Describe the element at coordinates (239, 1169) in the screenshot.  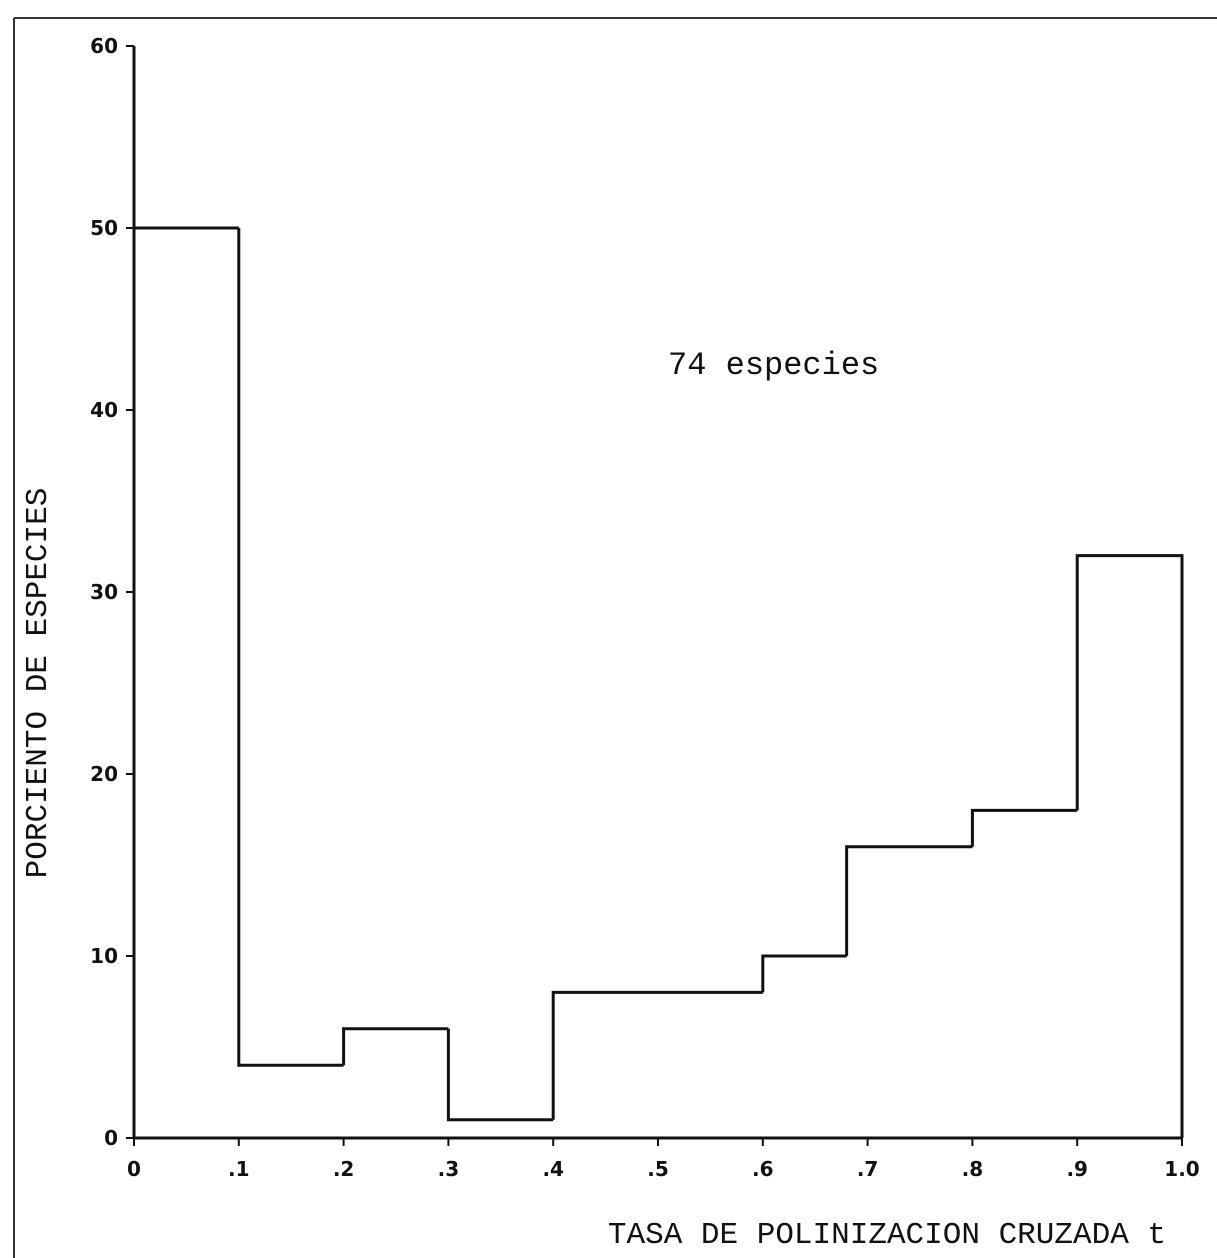
I see `x-tick-label: .1` at that location.